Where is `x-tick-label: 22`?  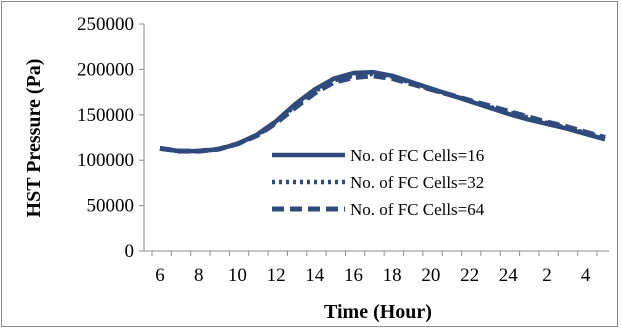 x-tick-label: 22 is located at coordinates (469, 275).